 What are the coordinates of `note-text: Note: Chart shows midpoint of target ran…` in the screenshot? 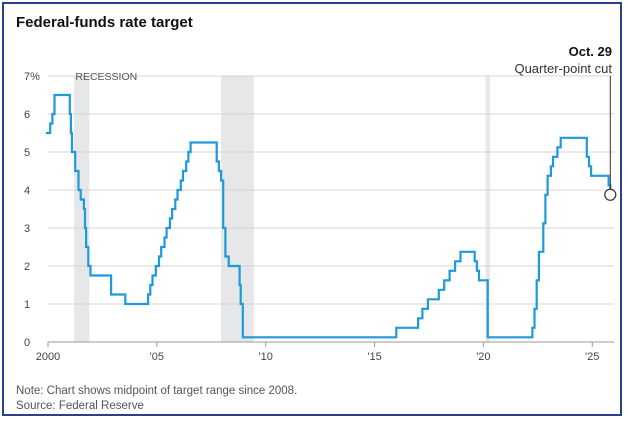 It's located at (157, 391).